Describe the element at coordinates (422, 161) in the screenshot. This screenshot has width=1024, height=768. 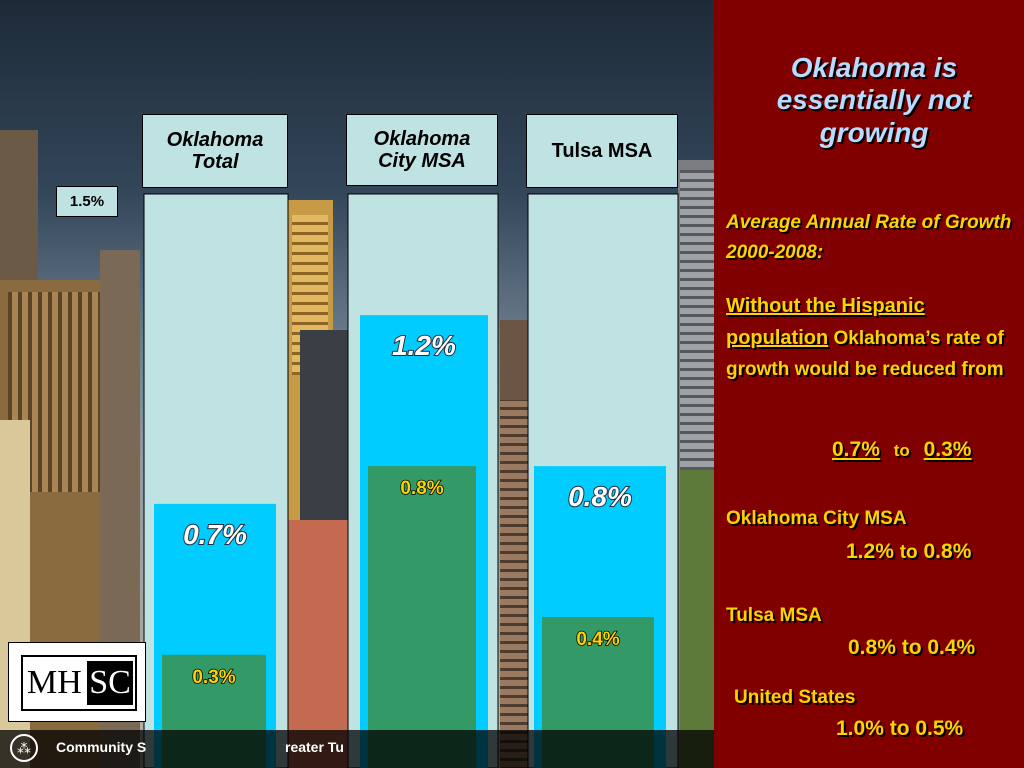
I see `category-label-line: City MSA` at that location.